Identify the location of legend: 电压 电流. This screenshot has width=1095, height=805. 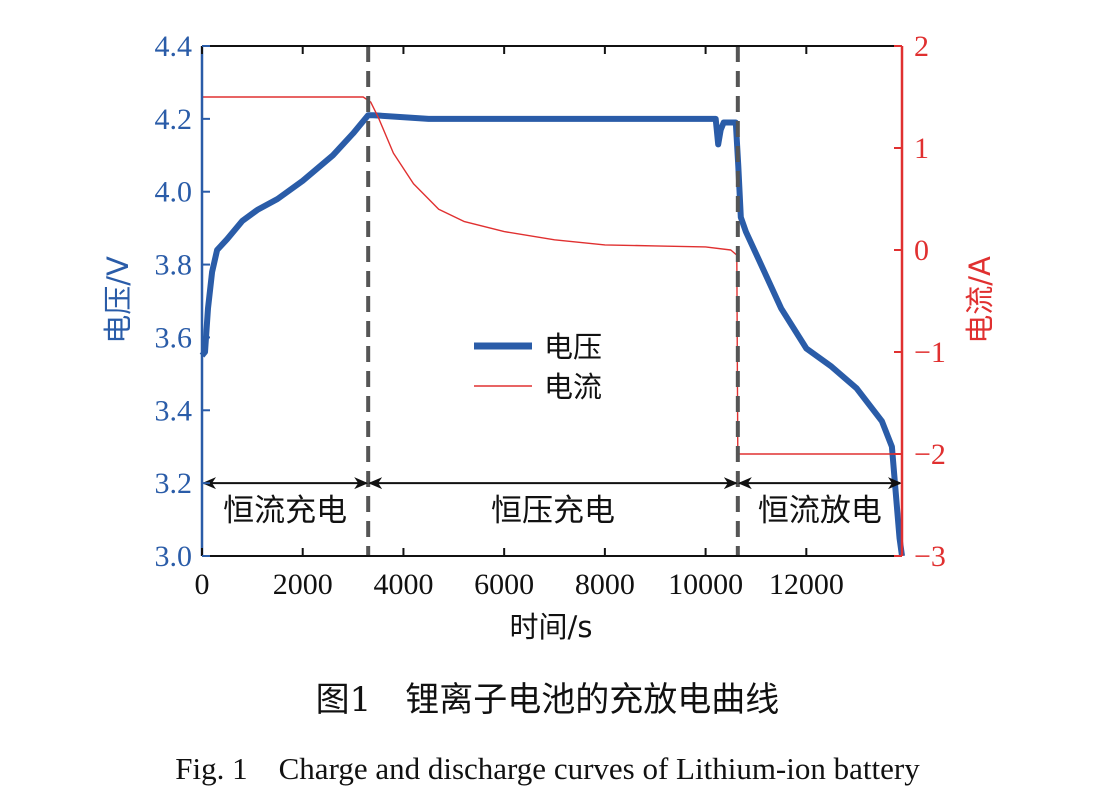
(538, 367).